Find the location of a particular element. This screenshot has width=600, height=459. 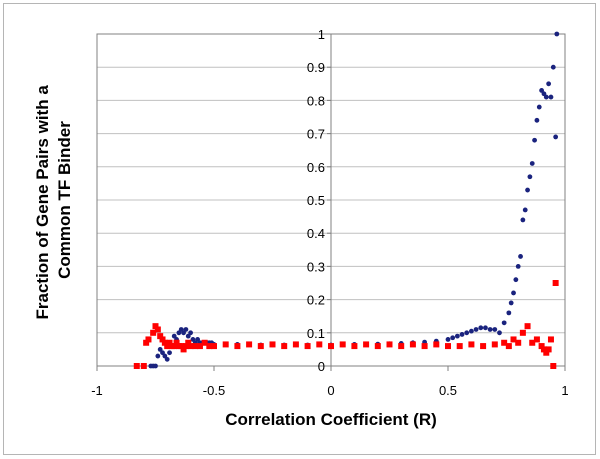

y-tick-label: 0 is located at coordinates (321, 366).